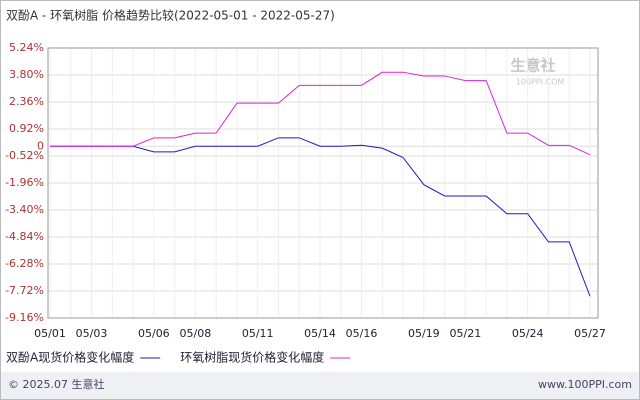  What do you see at coordinates (56, 384) in the screenshot?
I see `footer-left: © 2025.07 生意社` at bounding box center [56, 384].